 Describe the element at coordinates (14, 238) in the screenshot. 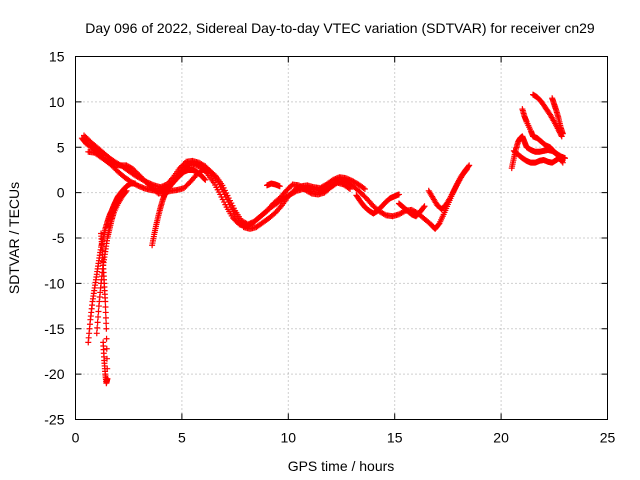

I see `y-axis-label: SDTVAR / TECUs` at that location.